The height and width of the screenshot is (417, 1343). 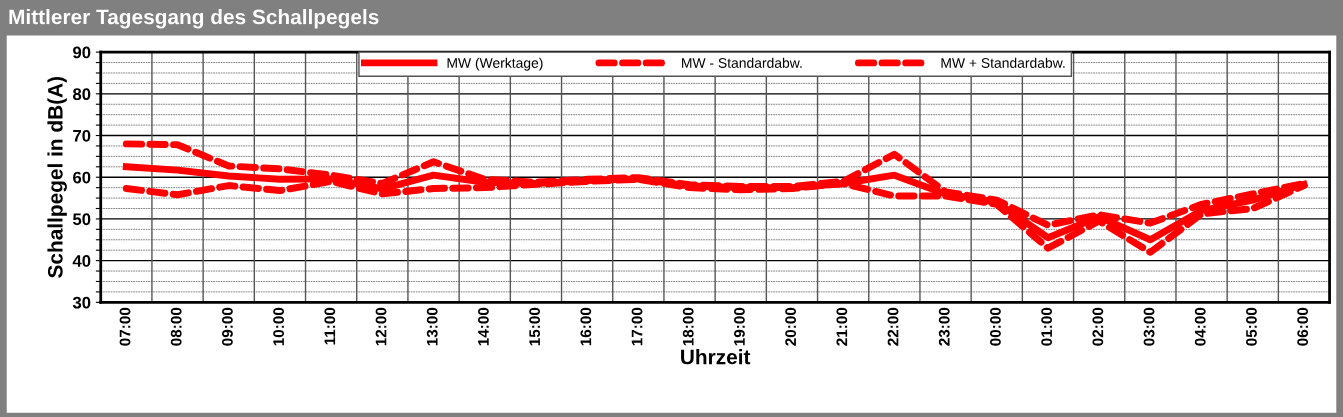 What do you see at coordinates (1149, 326) in the screenshot?
I see `x-tick-label: 03:00` at bounding box center [1149, 326].